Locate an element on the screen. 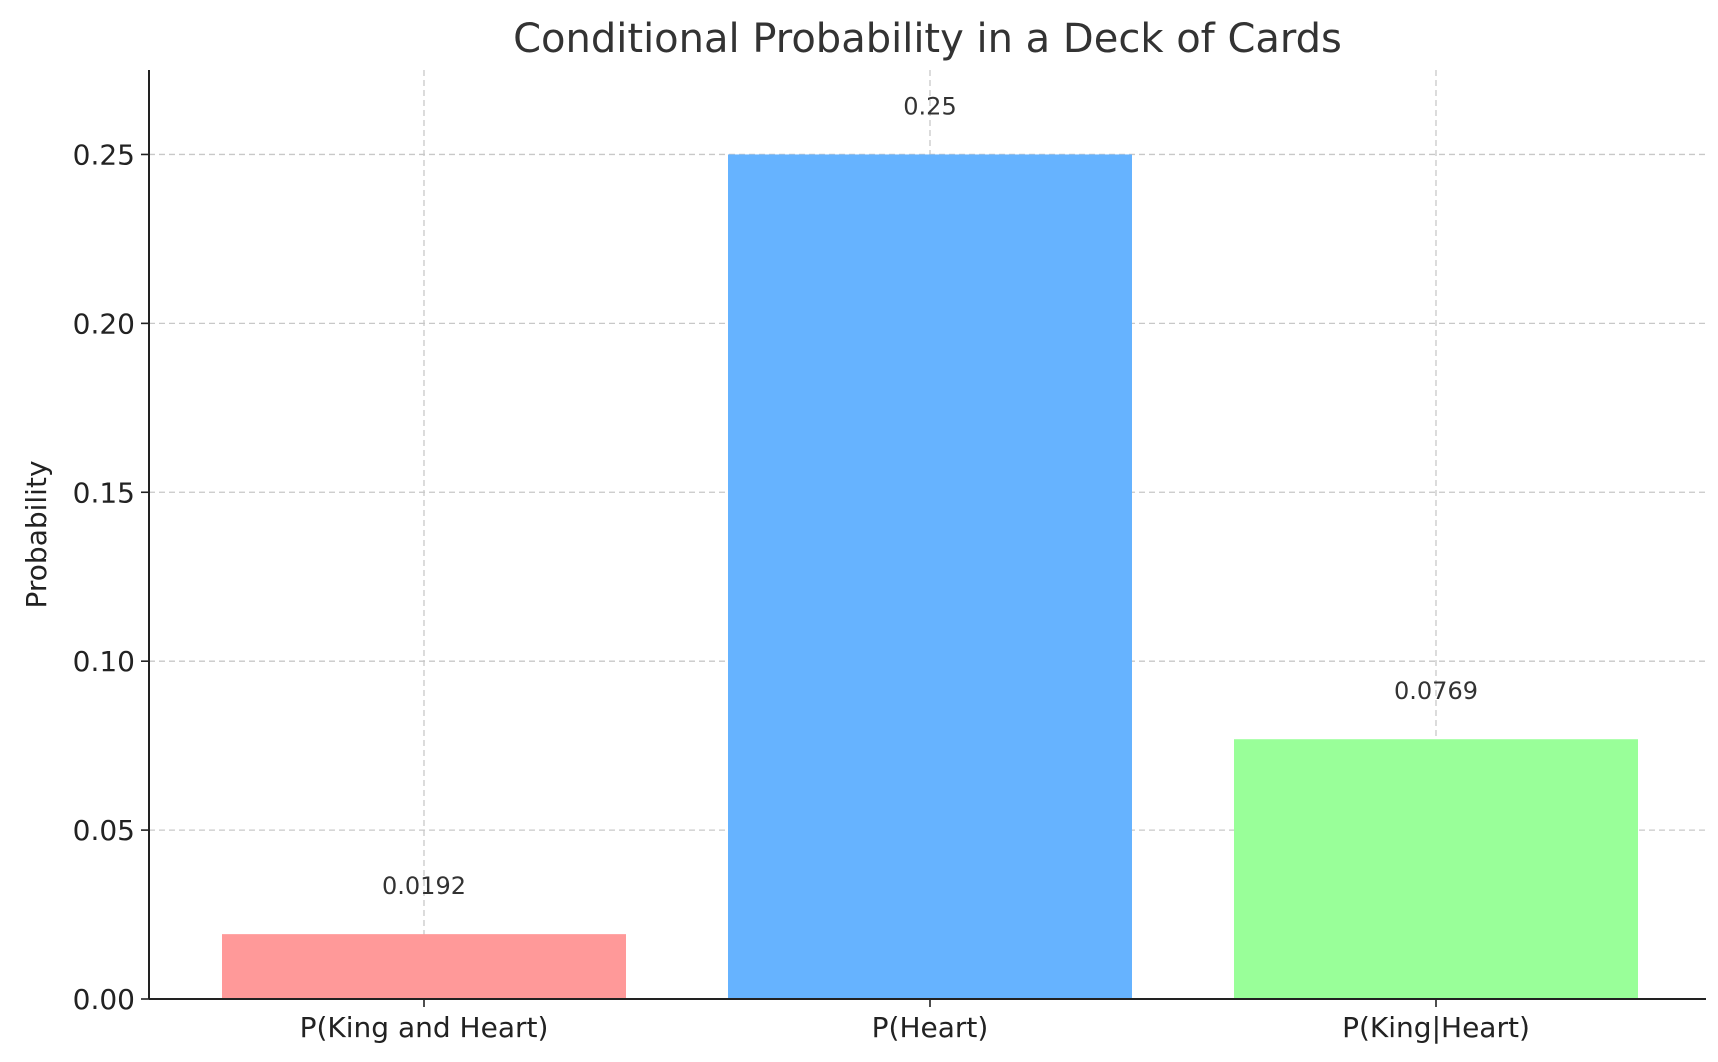  y-ticks: 0.00 0.05 0.10 0.15 0.20 0.25 is located at coordinates (111, 577).